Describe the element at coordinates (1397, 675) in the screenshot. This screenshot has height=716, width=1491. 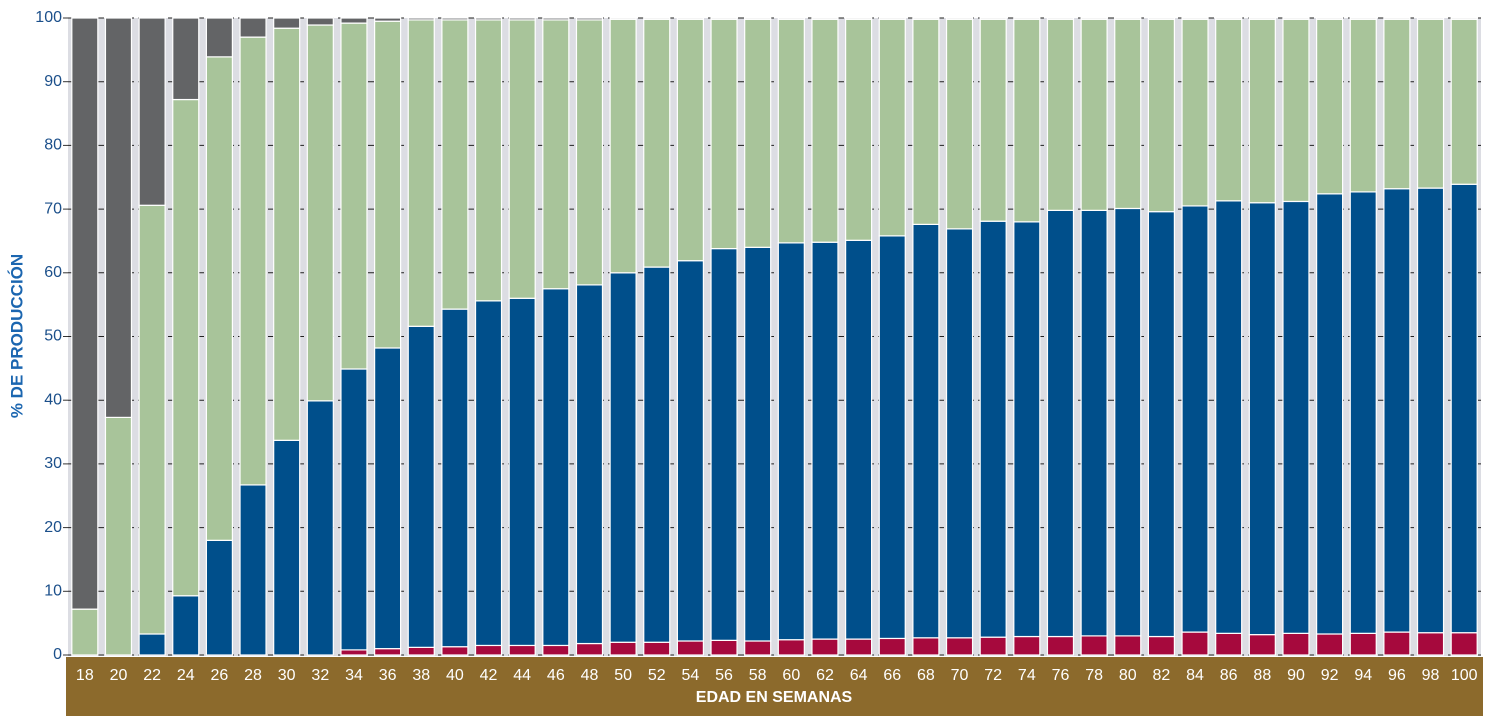
I see `x-tick-label: 96` at that location.